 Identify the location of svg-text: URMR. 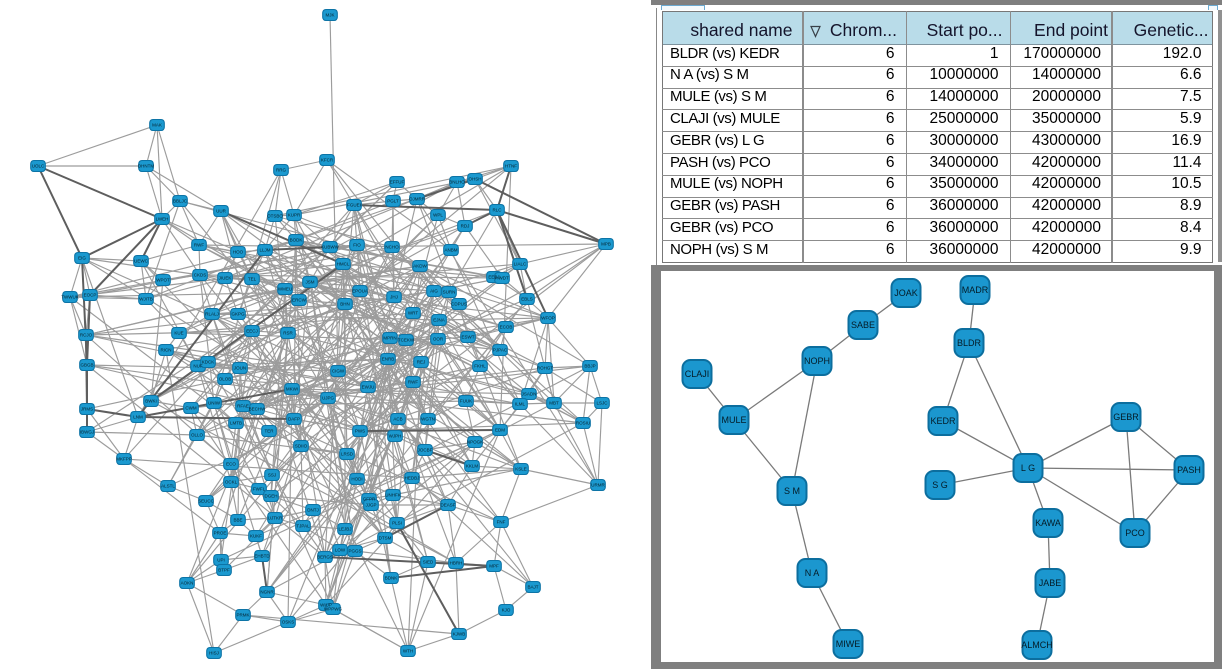
(598, 485).